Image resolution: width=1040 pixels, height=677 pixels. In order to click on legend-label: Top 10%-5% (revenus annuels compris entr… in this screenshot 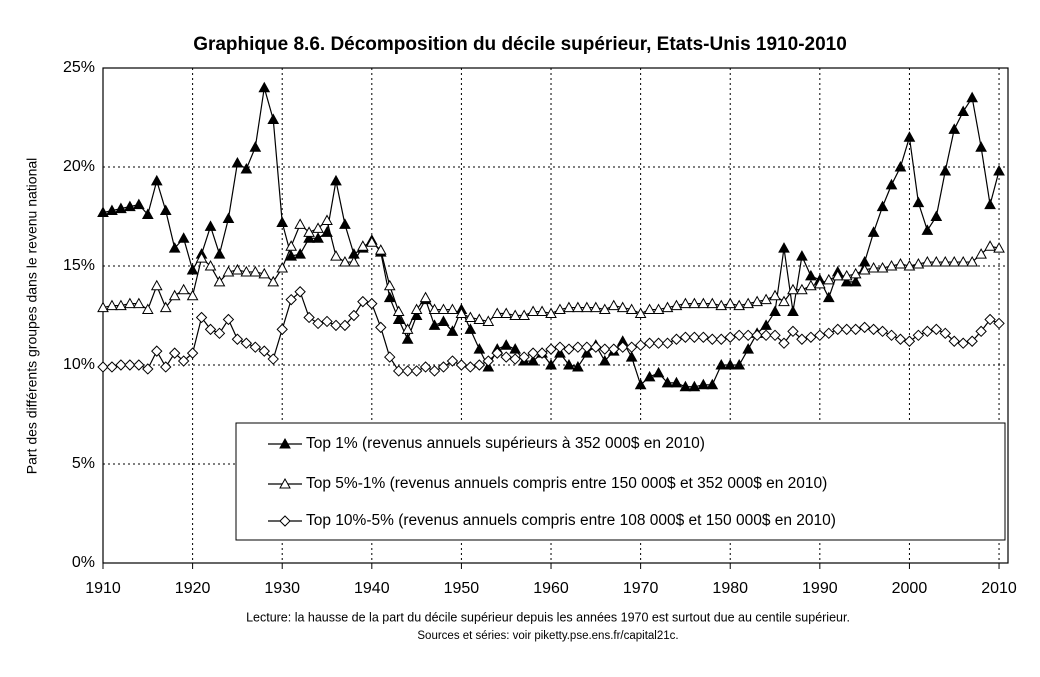, I will do `click(571, 520)`.